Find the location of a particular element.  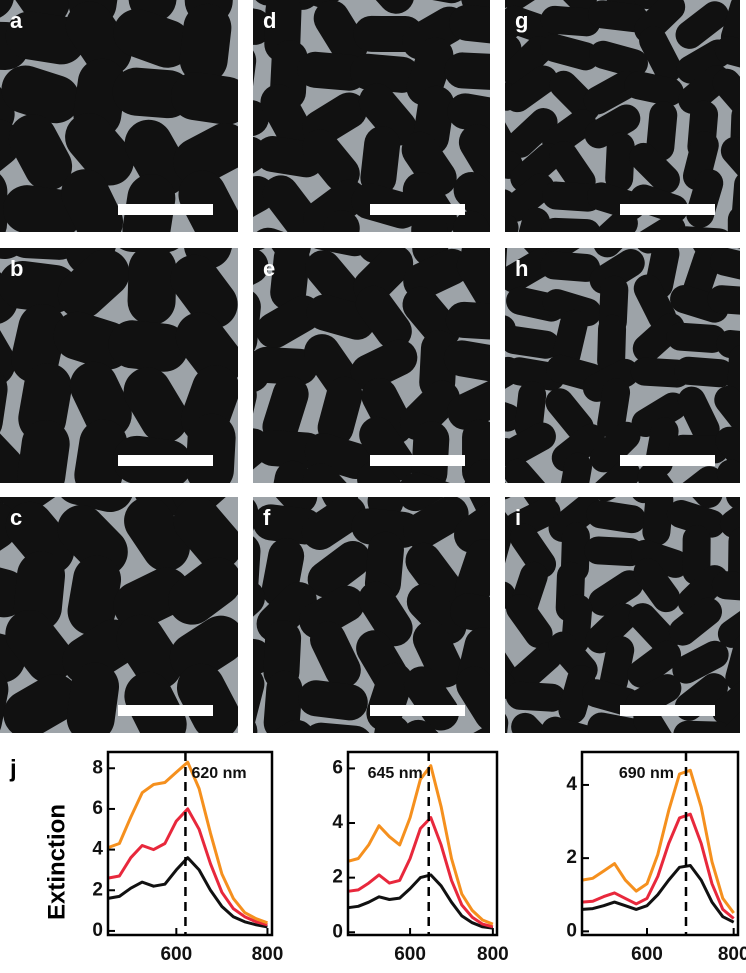

y-tick-label: 0 is located at coordinates (97, 930).